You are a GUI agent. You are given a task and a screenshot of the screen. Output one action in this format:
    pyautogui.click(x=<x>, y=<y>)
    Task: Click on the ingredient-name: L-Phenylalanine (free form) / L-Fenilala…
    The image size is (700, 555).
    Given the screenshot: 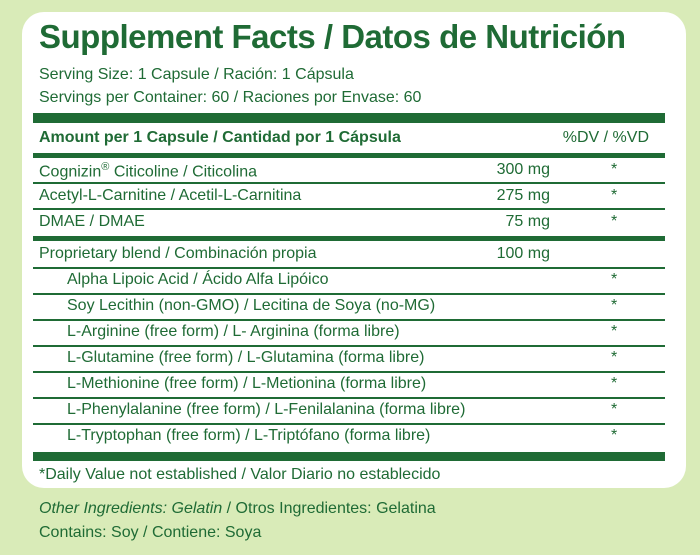 What is the action you would take?
    pyautogui.click(x=266, y=409)
    